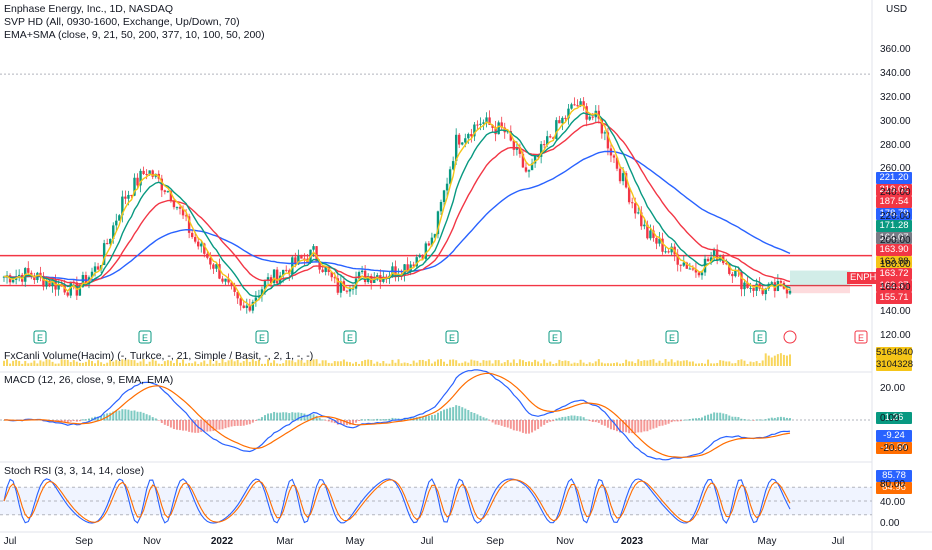  I want to click on price-tick-label: 120.00, so click(895, 336).